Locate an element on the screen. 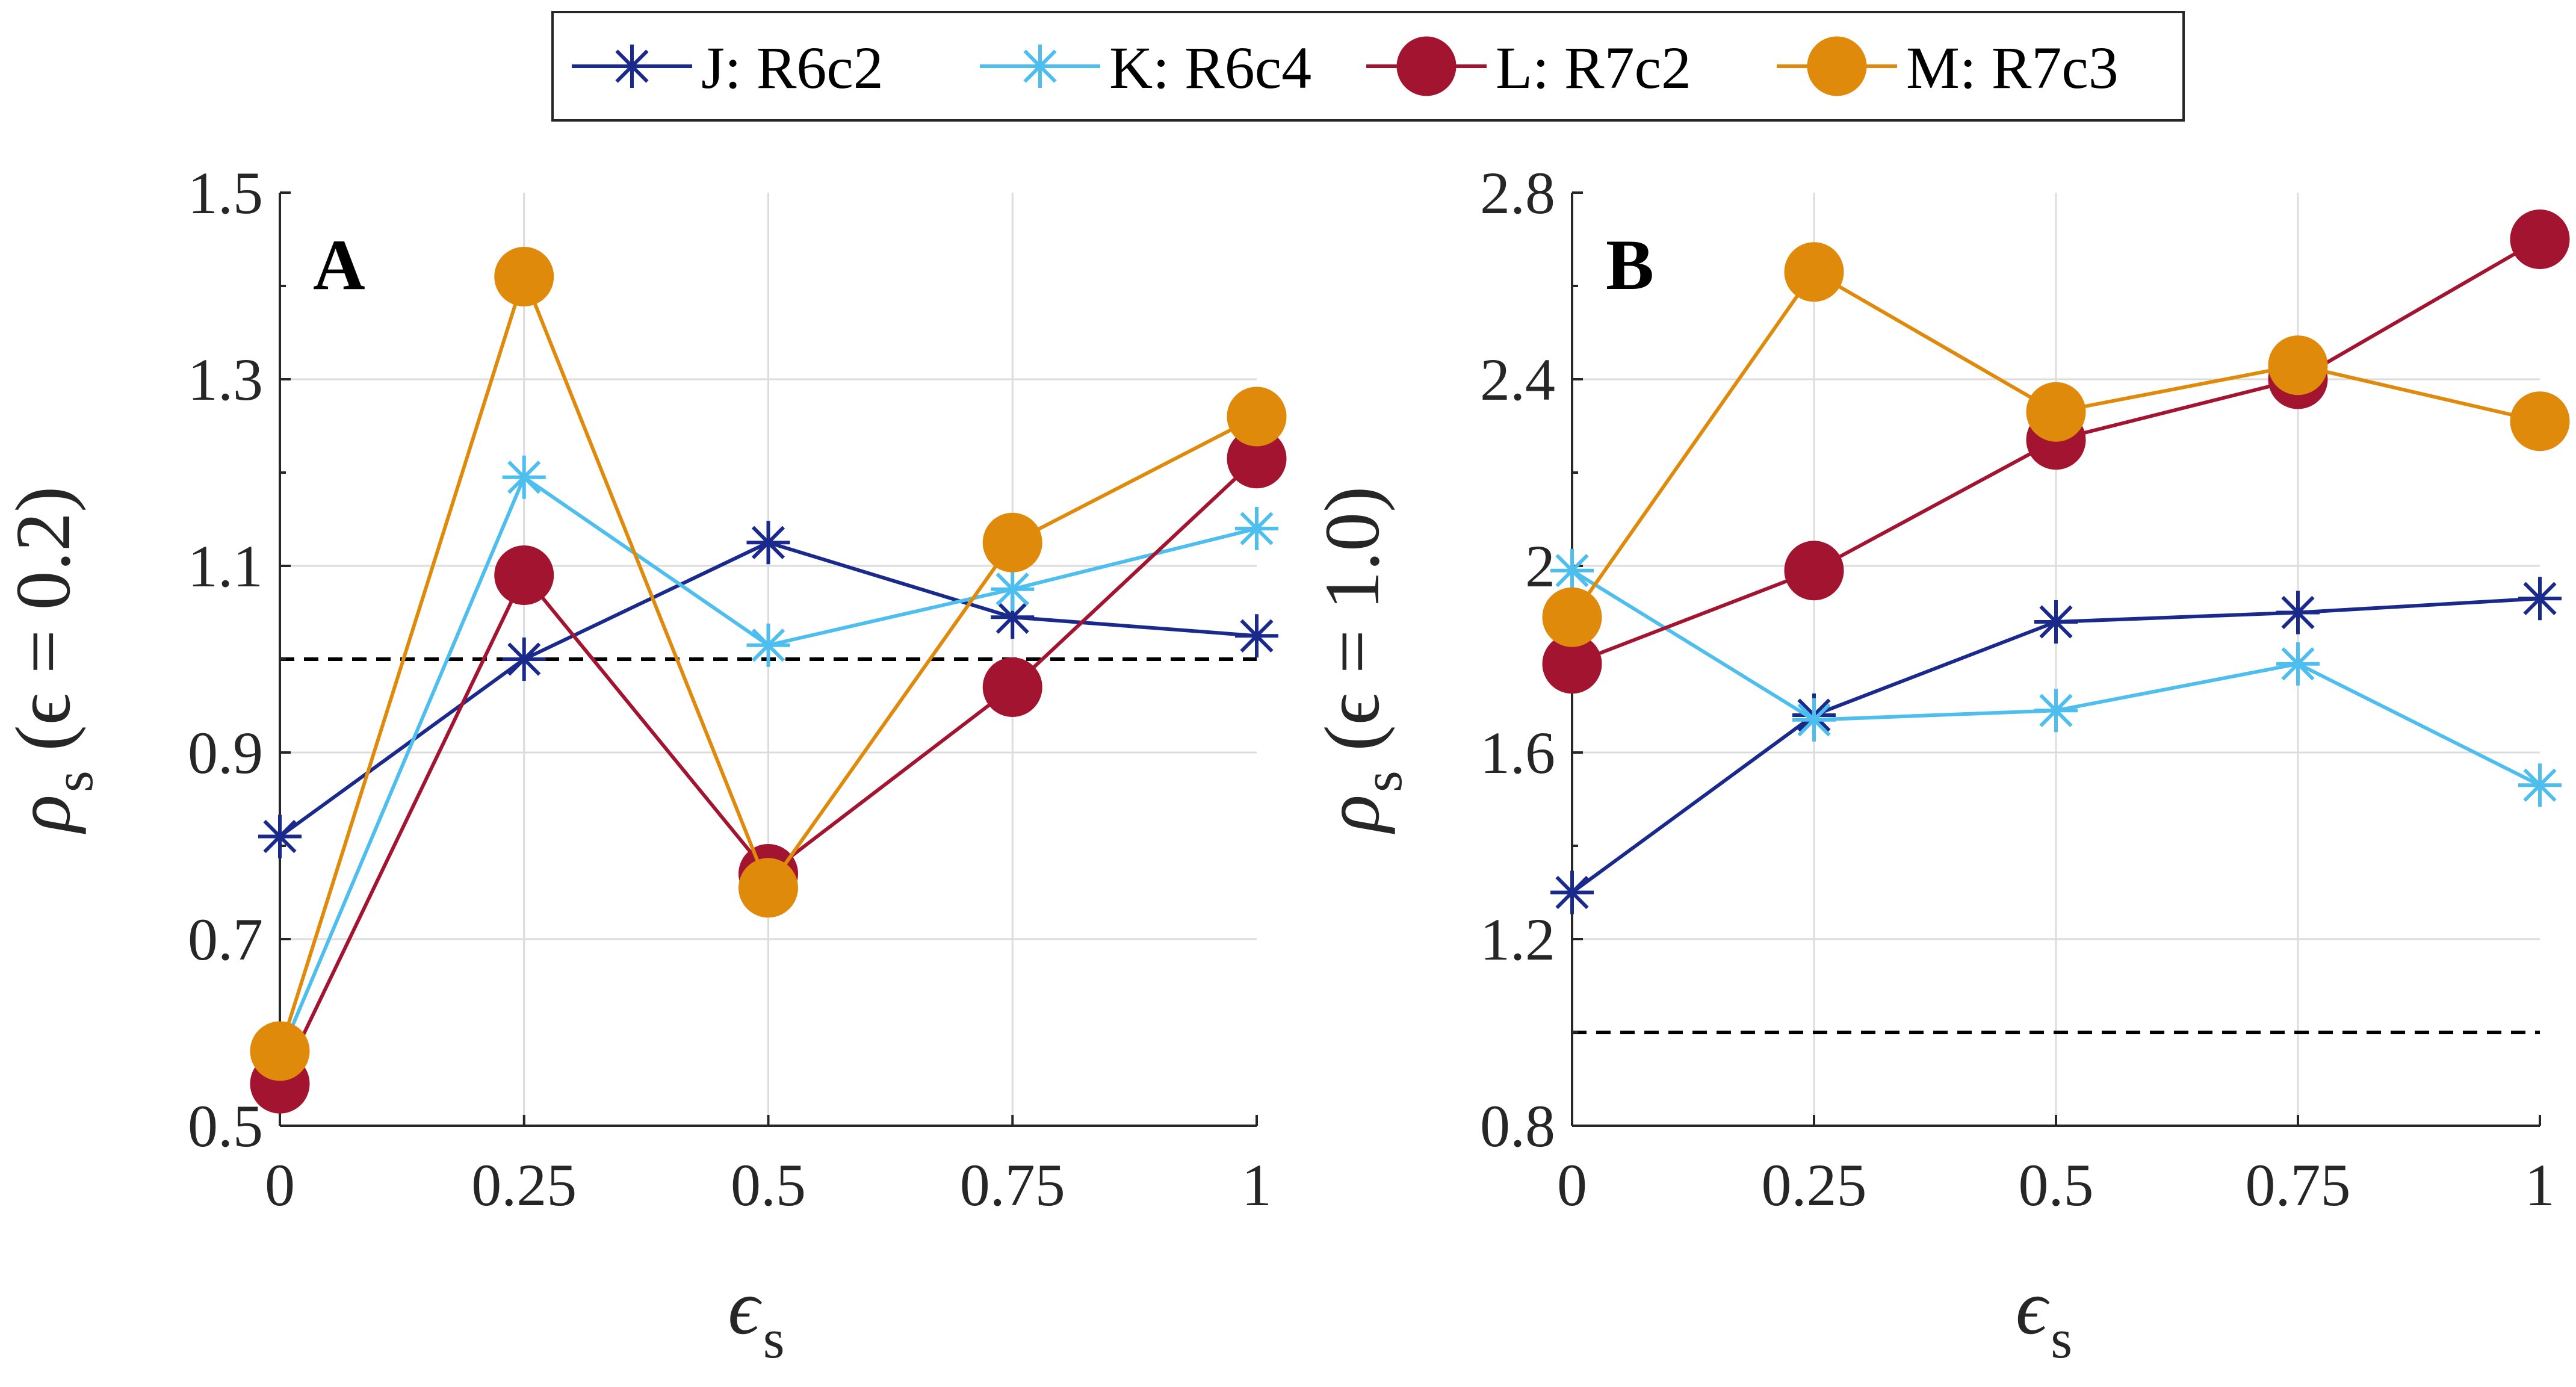 The height and width of the screenshot is (1387, 2576). legend-entry-K: K: R6c4 is located at coordinates (1145, 67).